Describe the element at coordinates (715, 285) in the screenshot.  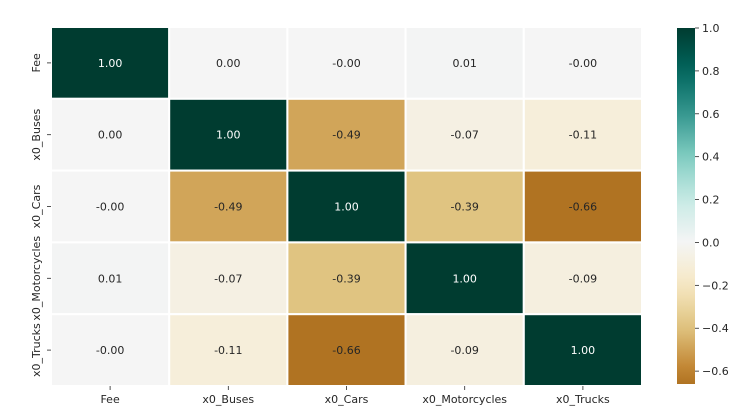
I see `colorbar-tick-label: −0.2` at that location.